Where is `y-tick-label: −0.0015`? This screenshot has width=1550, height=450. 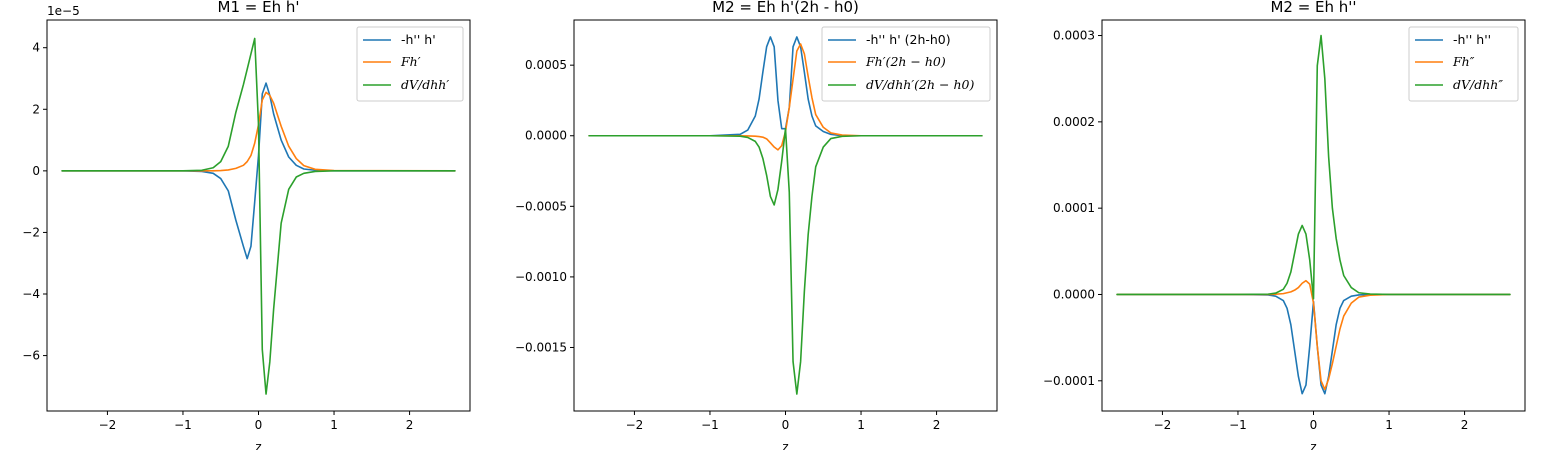
y-tick-label: −0.0015 is located at coordinates (541, 347).